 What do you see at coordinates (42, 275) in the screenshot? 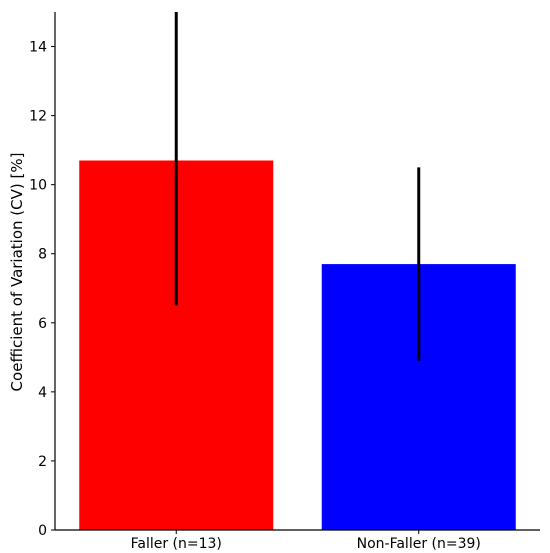
I see `y-axis: 0 2 4 6 8 10 12 14` at bounding box center [42, 275].